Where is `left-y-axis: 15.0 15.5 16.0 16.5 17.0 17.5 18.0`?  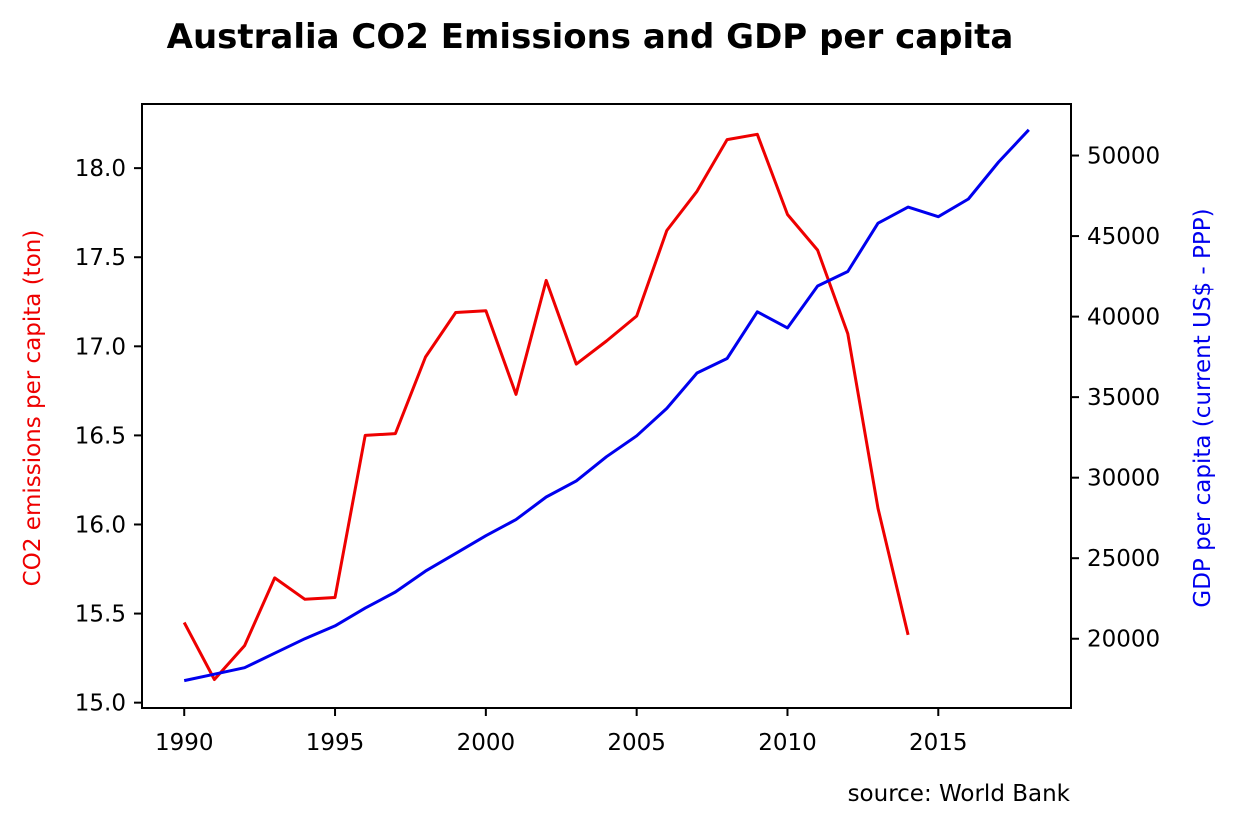
left-y-axis: 15.0 15.5 16.0 16.5 17.0 17.5 18.0 is located at coordinates (108, 436).